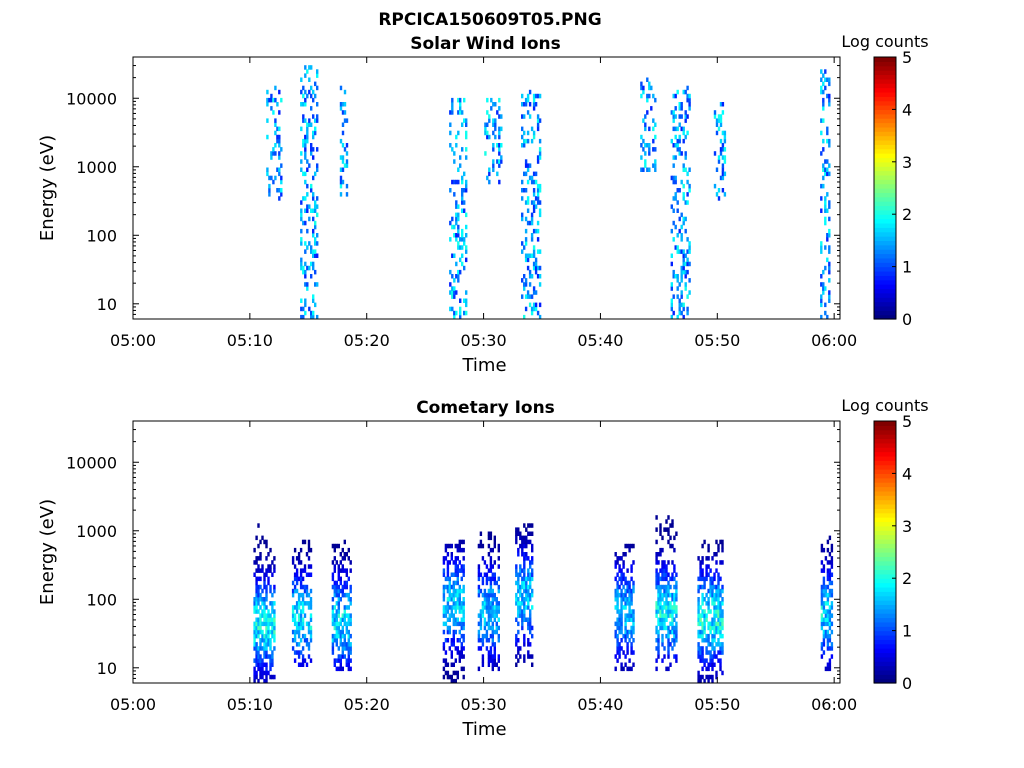 The height and width of the screenshot is (768, 1024). I want to click on colorbar-label: Log counts, so click(884, 41).